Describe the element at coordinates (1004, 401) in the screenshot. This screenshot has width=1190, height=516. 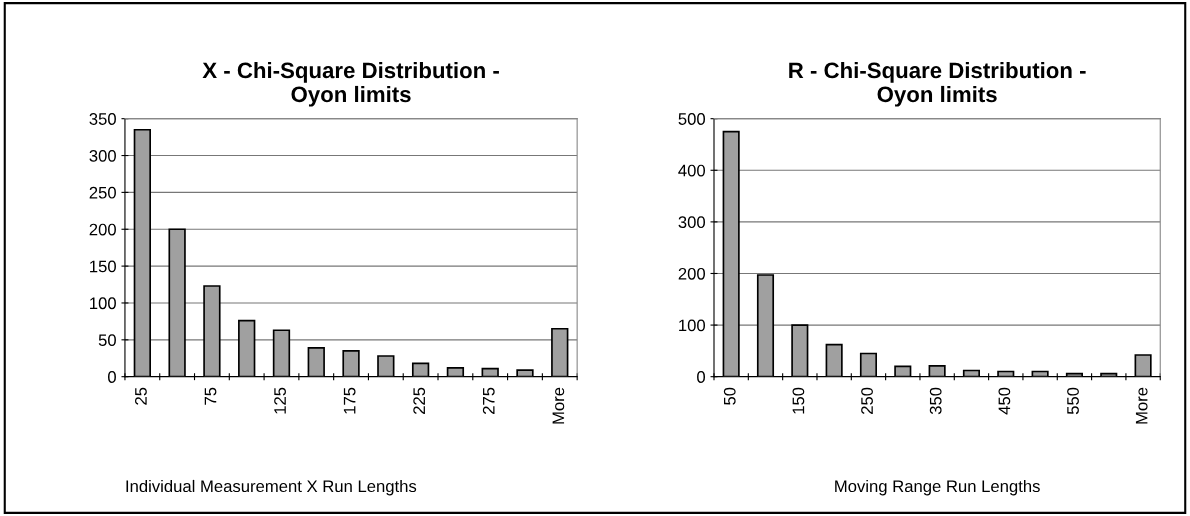
I see `x-tick-label: 450` at that location.